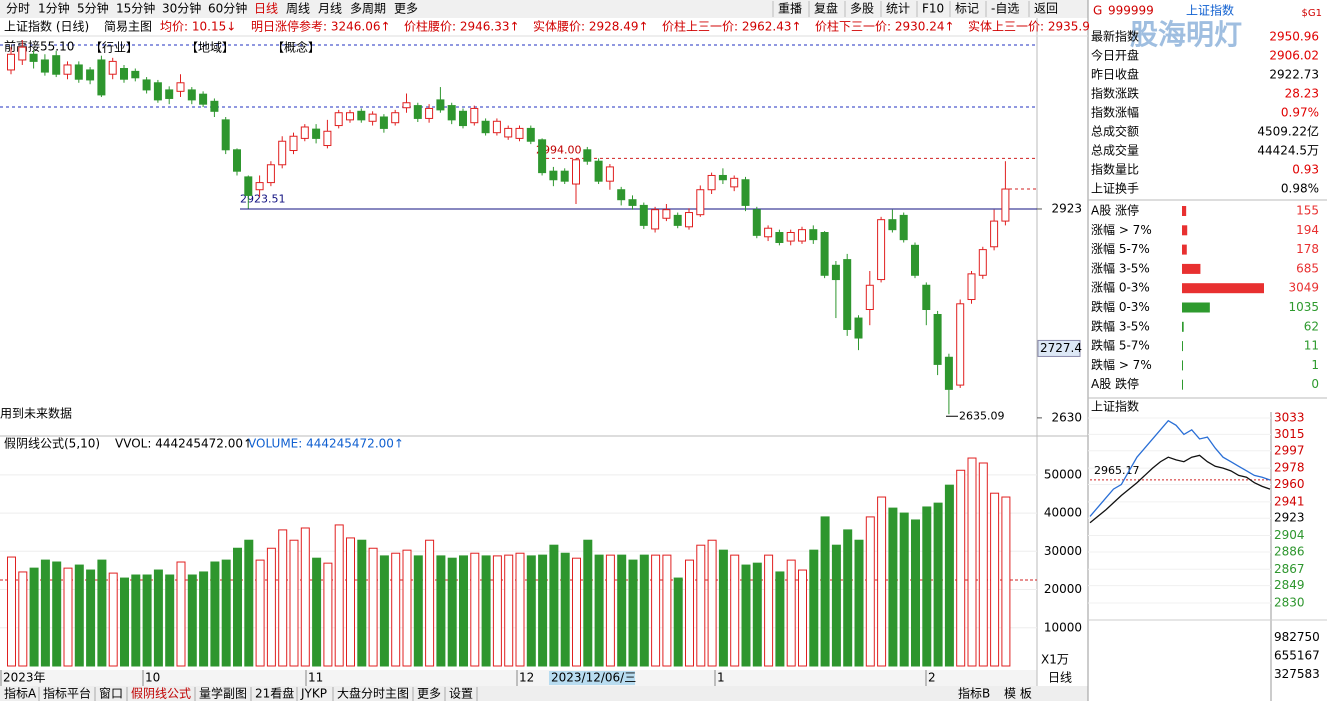 The height and width of the screenshot is (701, 1327). Describe the element at coordinates (67, 693) in the screenshot. I see `bottom-tab: 指标平台` at that location.